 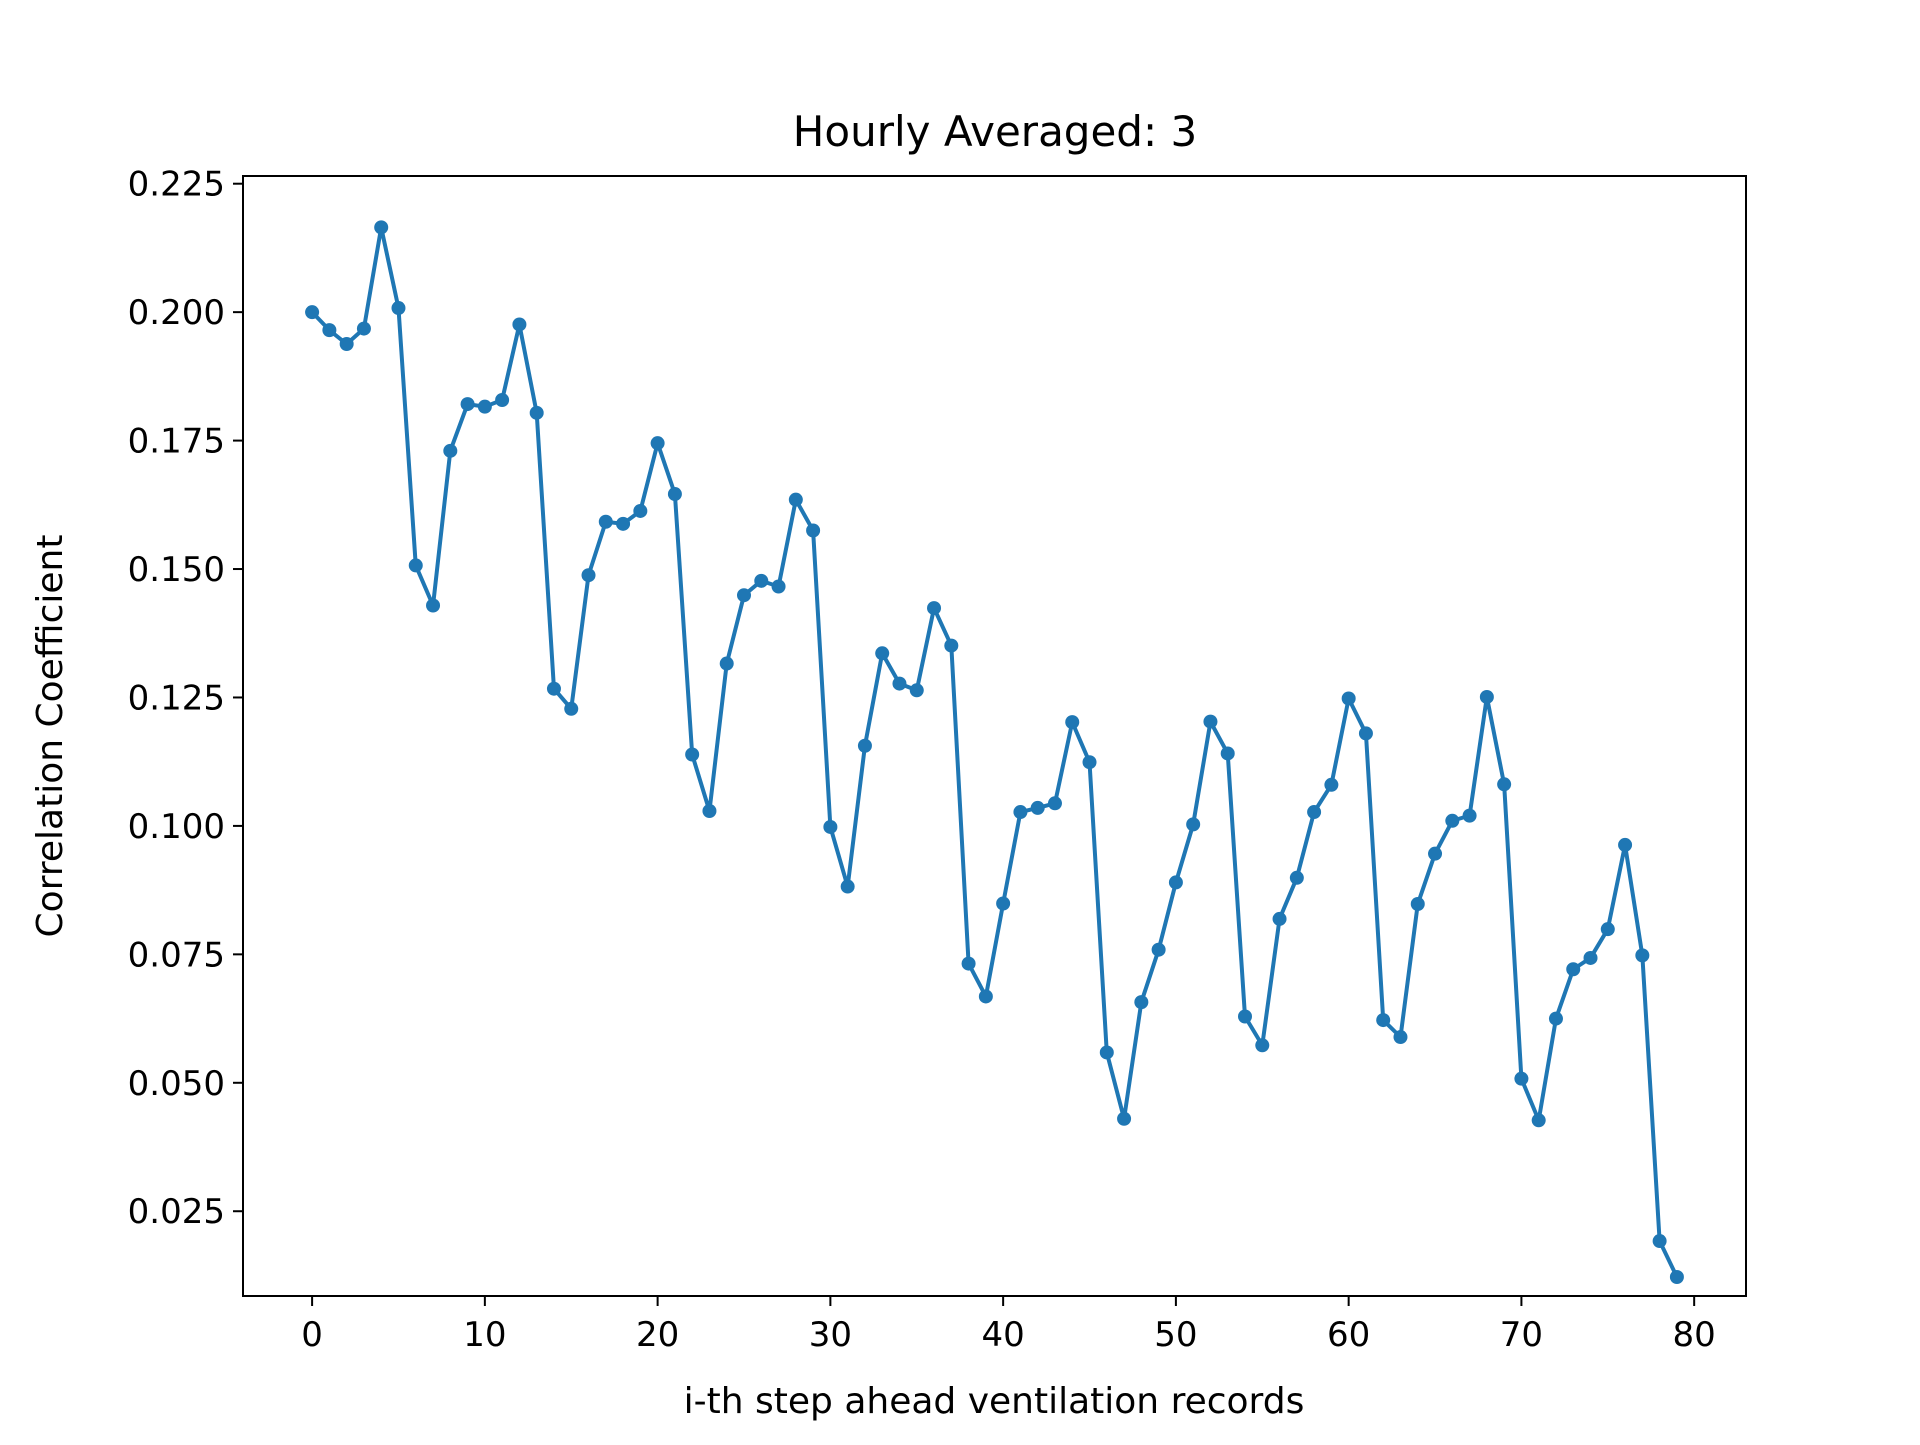 What do you see at coordinates (1694, 1335) in the screenshot?
I see `x-tick-label: 80` at bounding box center [1694, 1335].